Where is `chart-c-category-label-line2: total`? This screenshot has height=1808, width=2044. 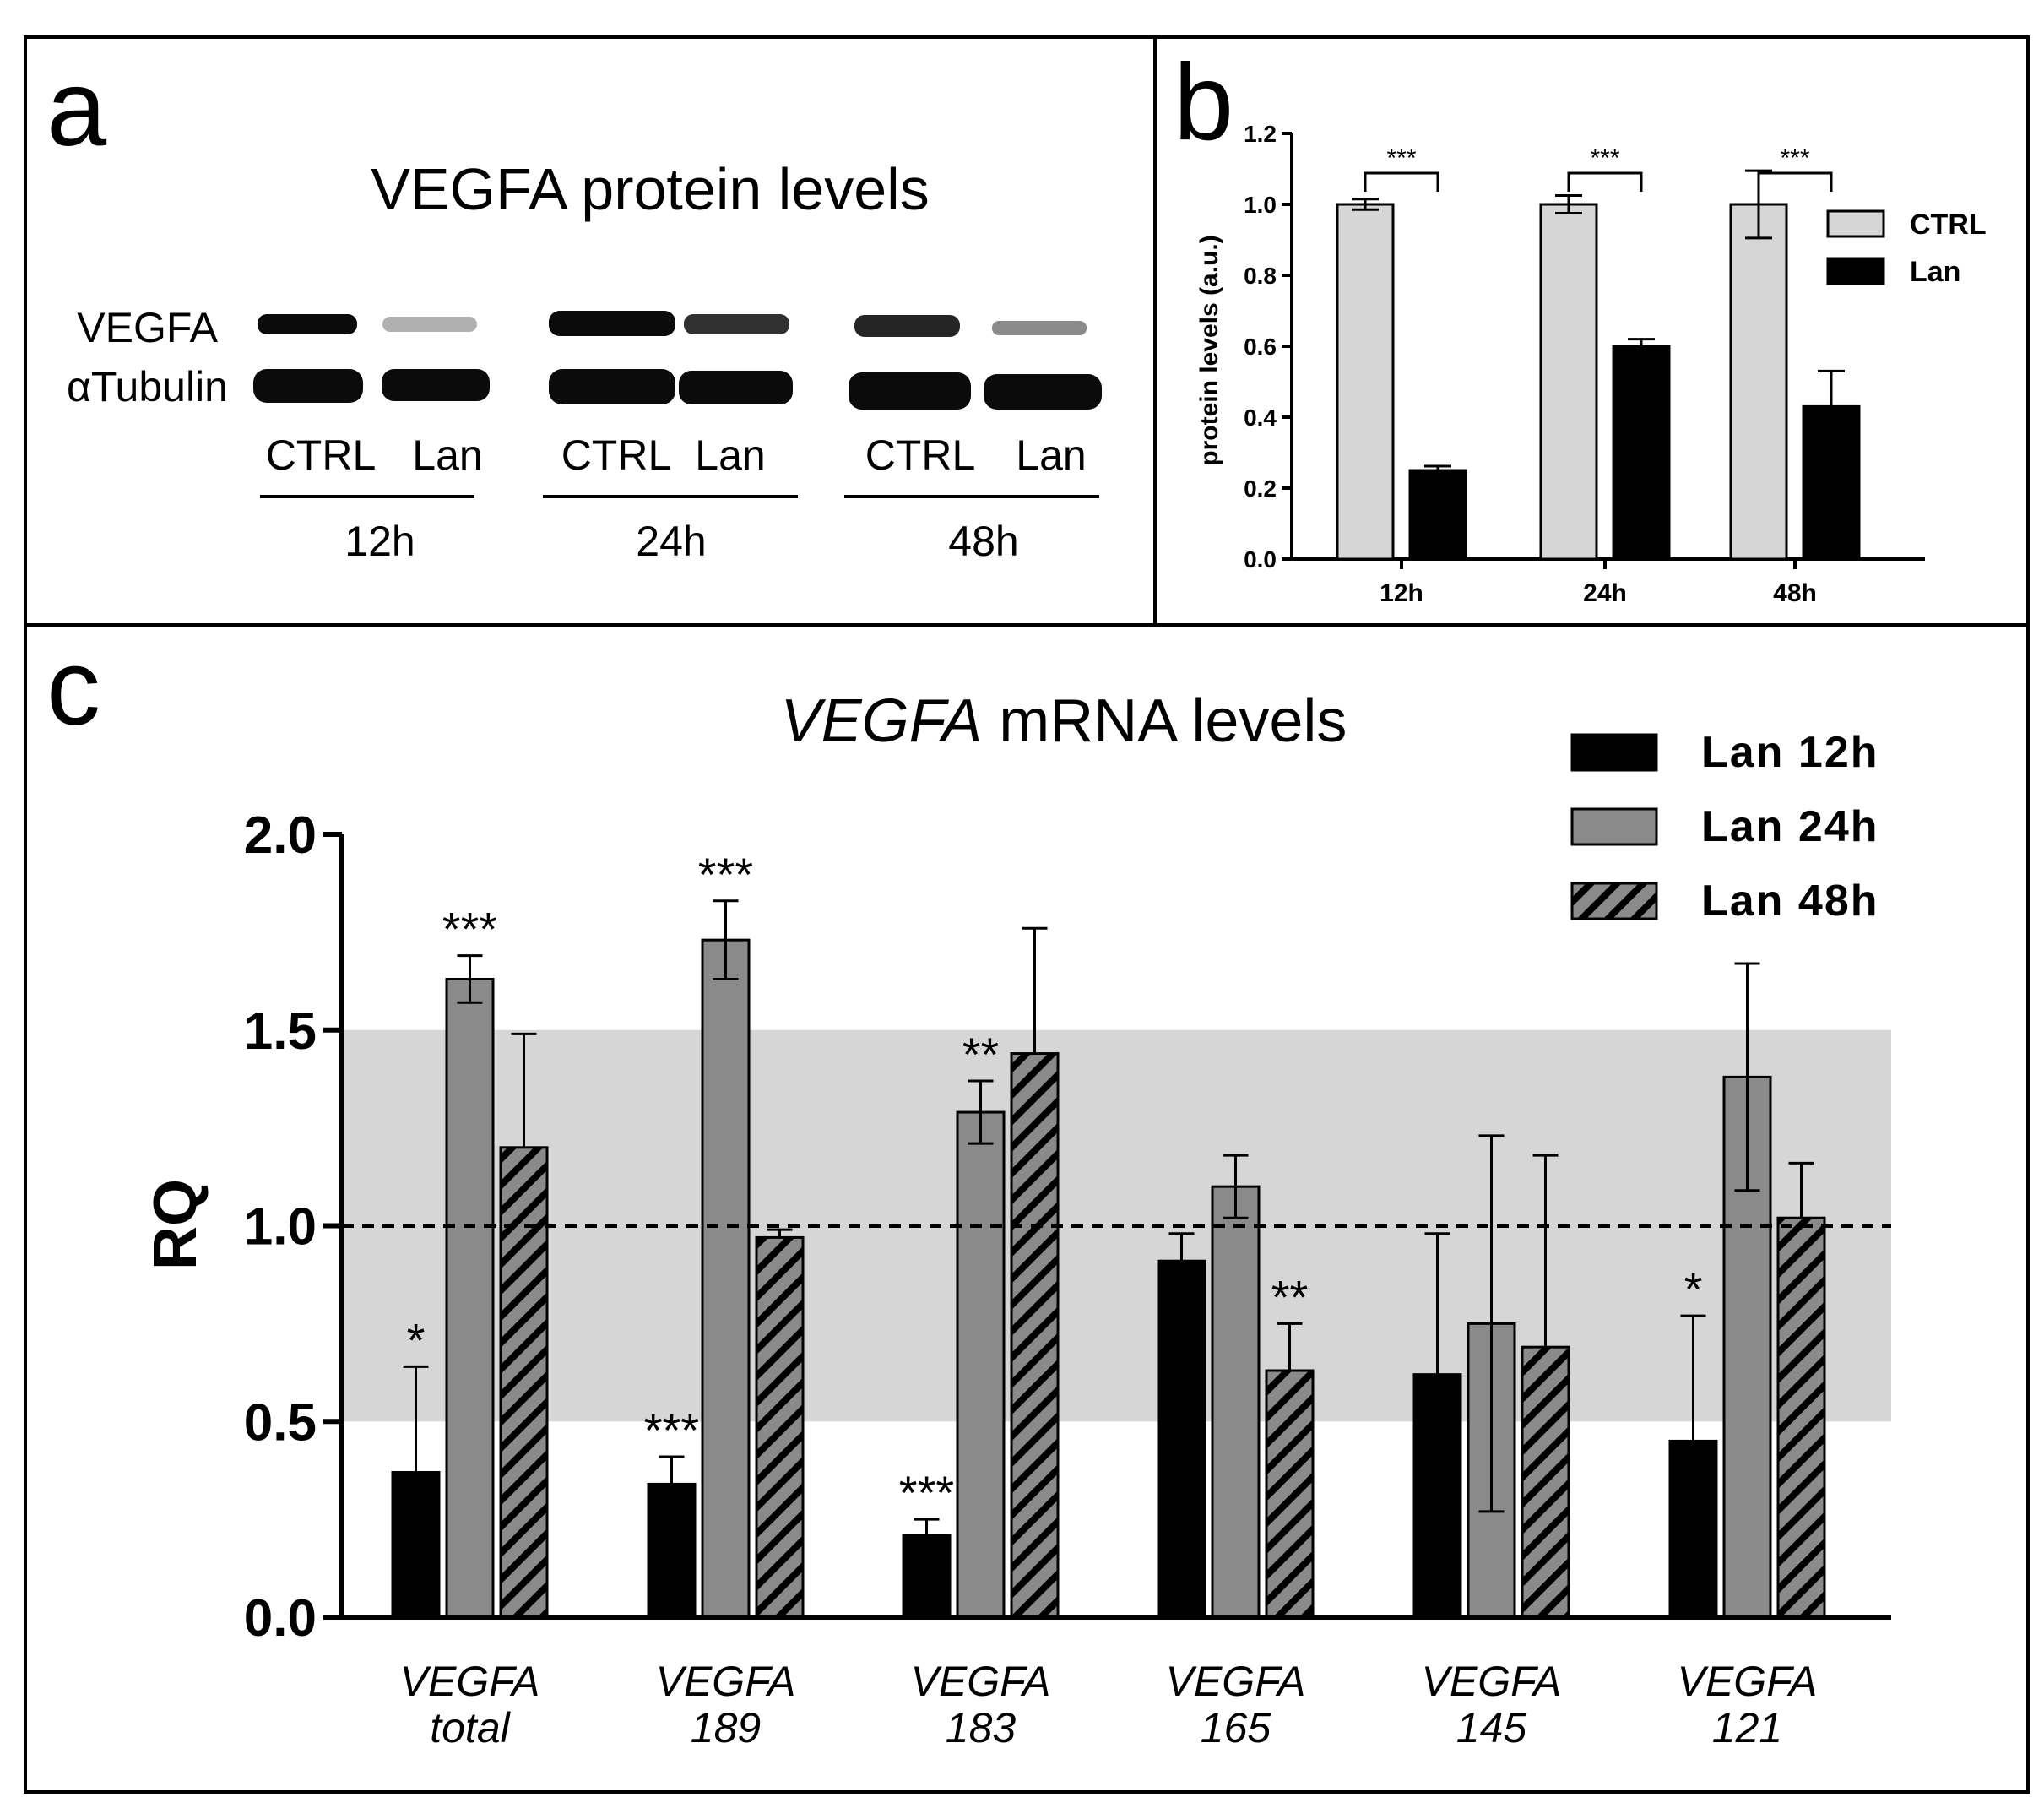 chart-c-category-label-line2: total is located at coordinates (471, 1727).